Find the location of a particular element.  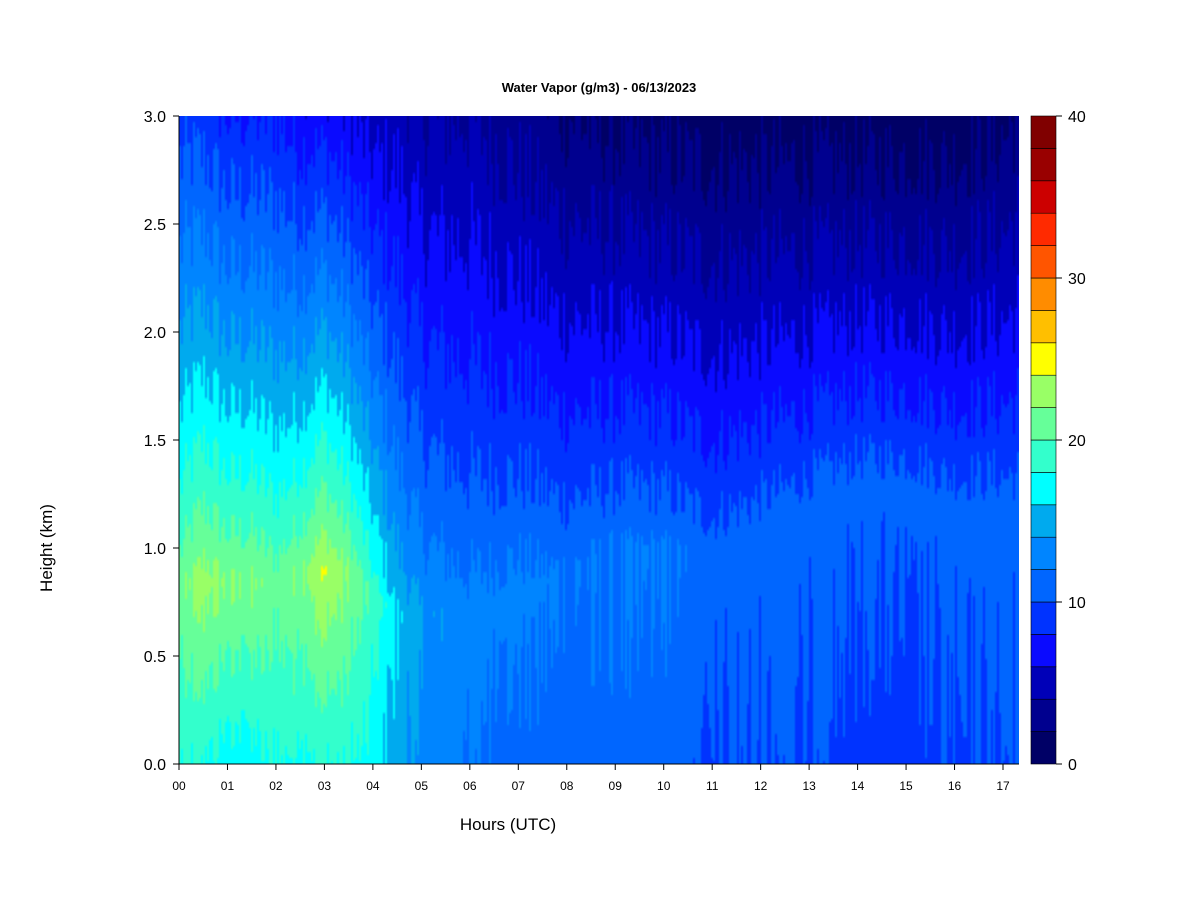

y-tick-label: 2.5 is located at coordinates (155, 225).